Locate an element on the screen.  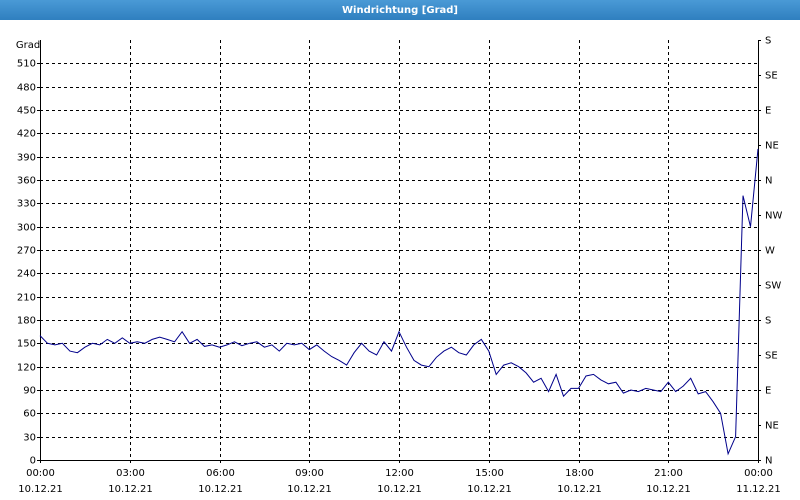
title-bar is located at coordinates (400, 10).